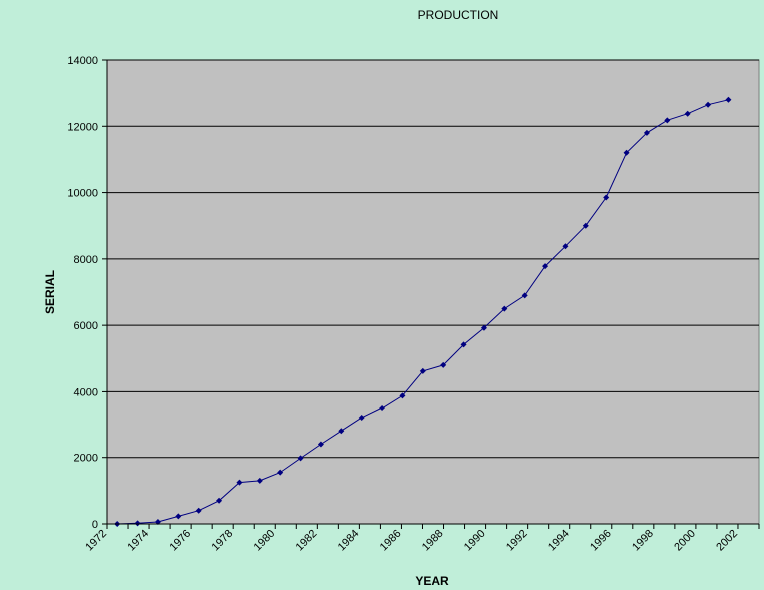  I want to click on y-tick-label: 2000, so click(86, 459).